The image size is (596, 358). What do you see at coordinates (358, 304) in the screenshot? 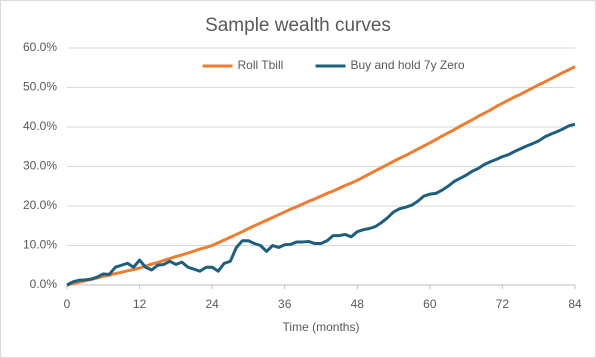
I see `x-tick-label: 48` at bounding box center [358, 304].